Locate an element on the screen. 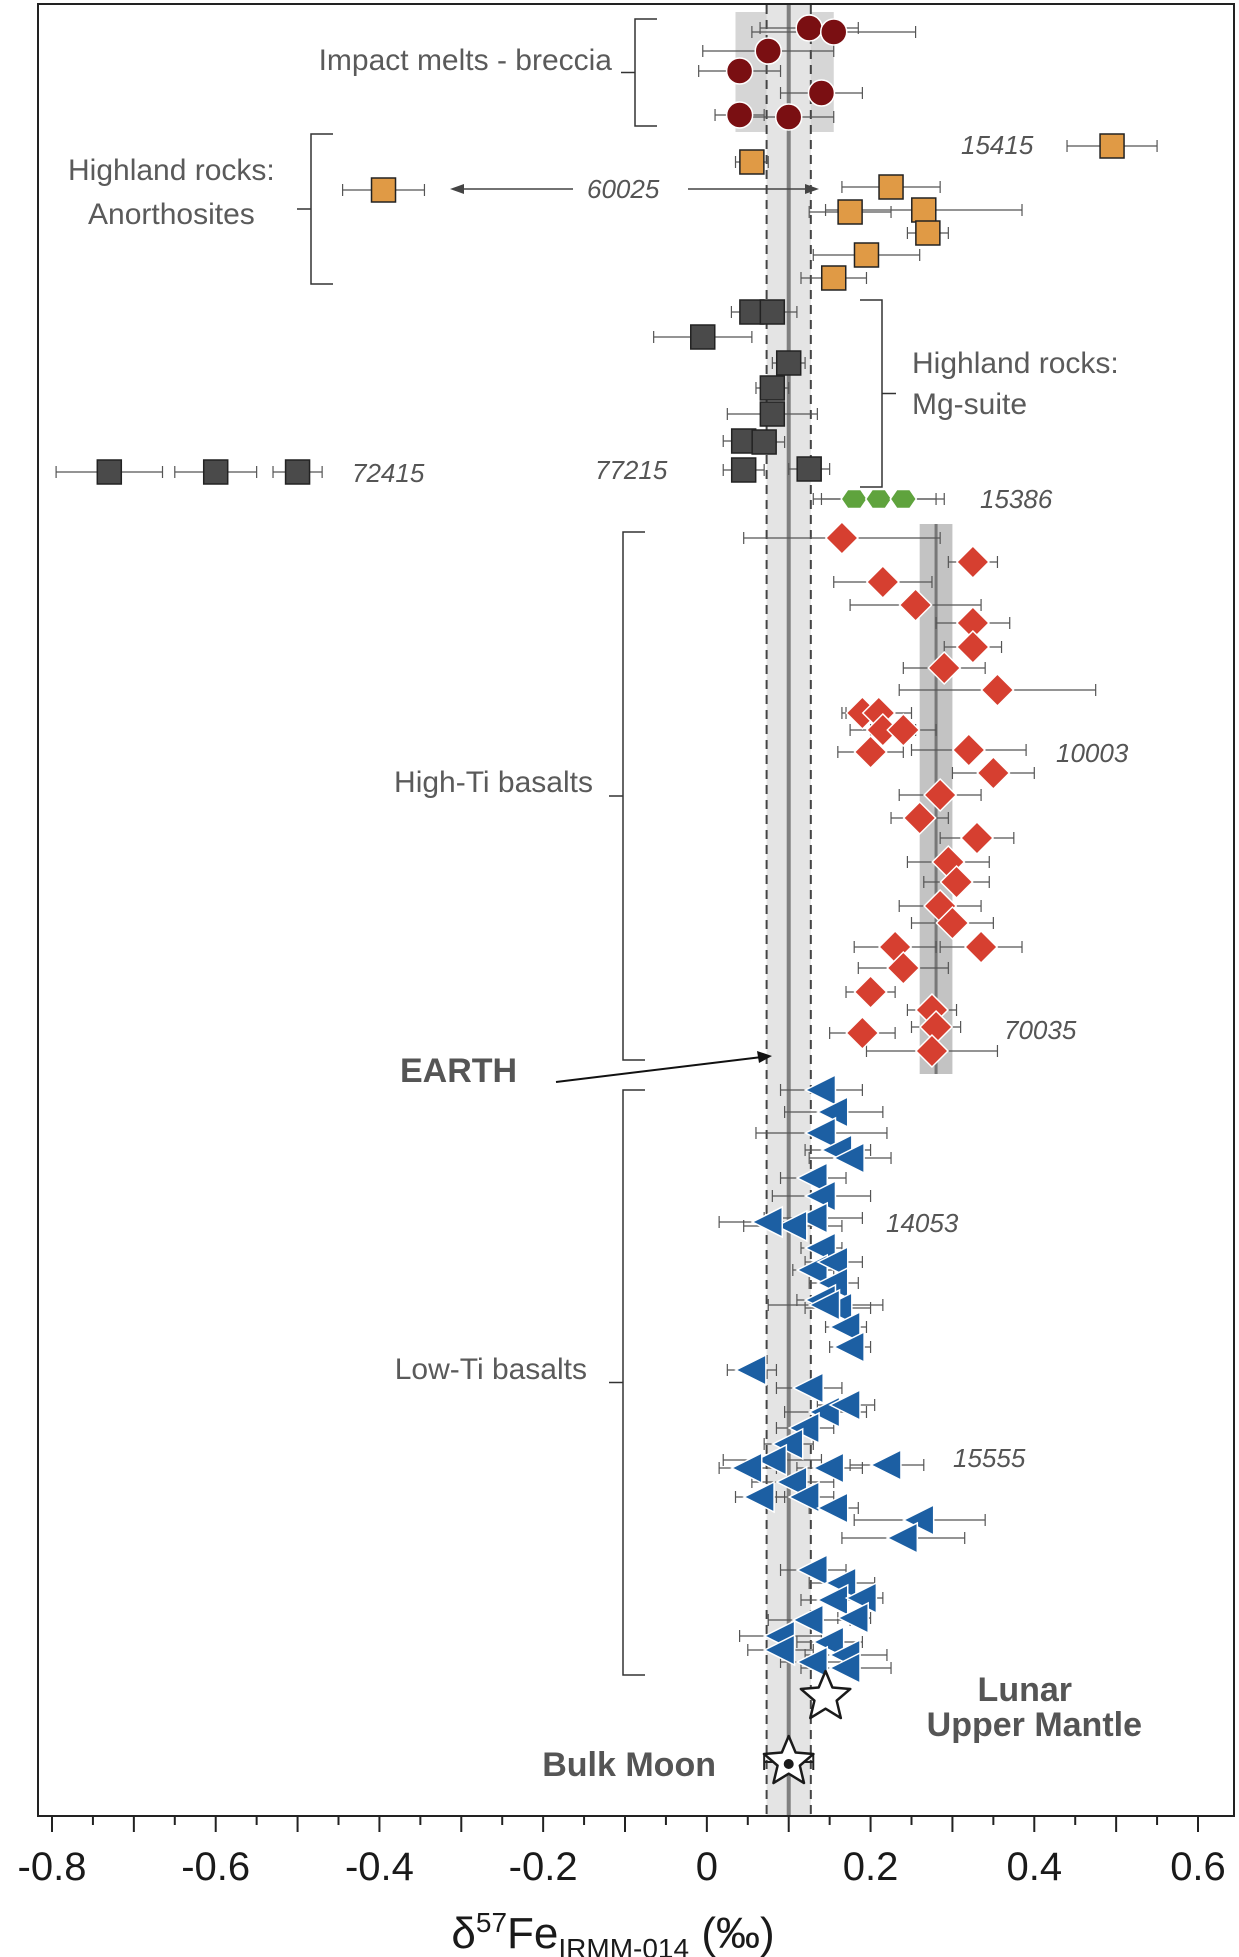 Image resolution: width=1239 pixels, height=1957 pixels. label-earth: EARTH is located at coordinates (458, 1071).